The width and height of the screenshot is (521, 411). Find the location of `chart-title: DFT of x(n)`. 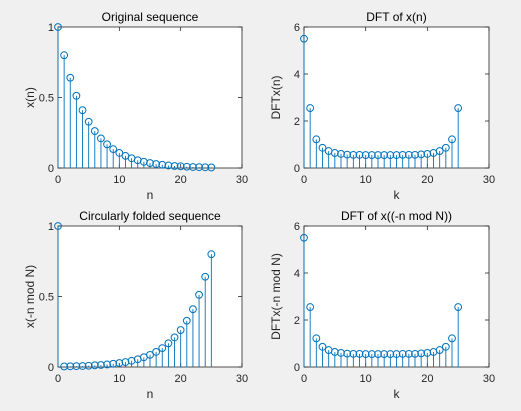

chart-title: DFT of x(n) is located at coordinates (396, 17).